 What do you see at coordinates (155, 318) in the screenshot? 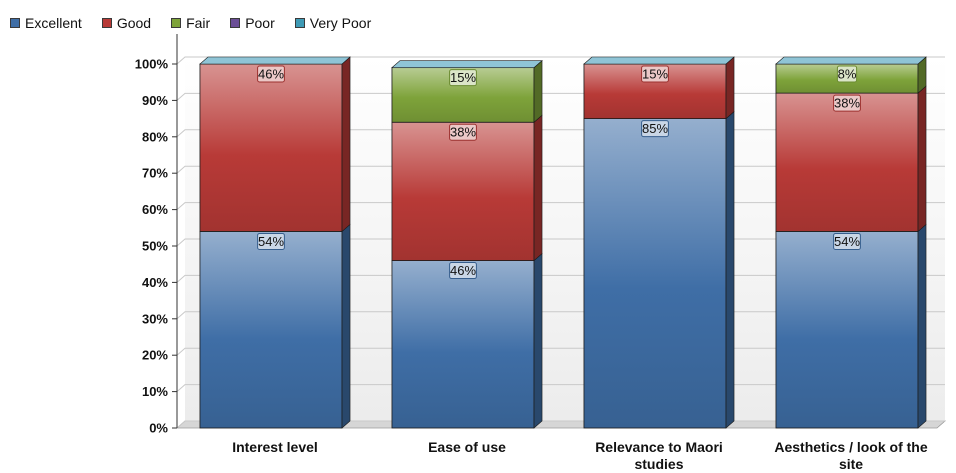
I see `y-tick-label: 30%` at bounding box center [155, 318].